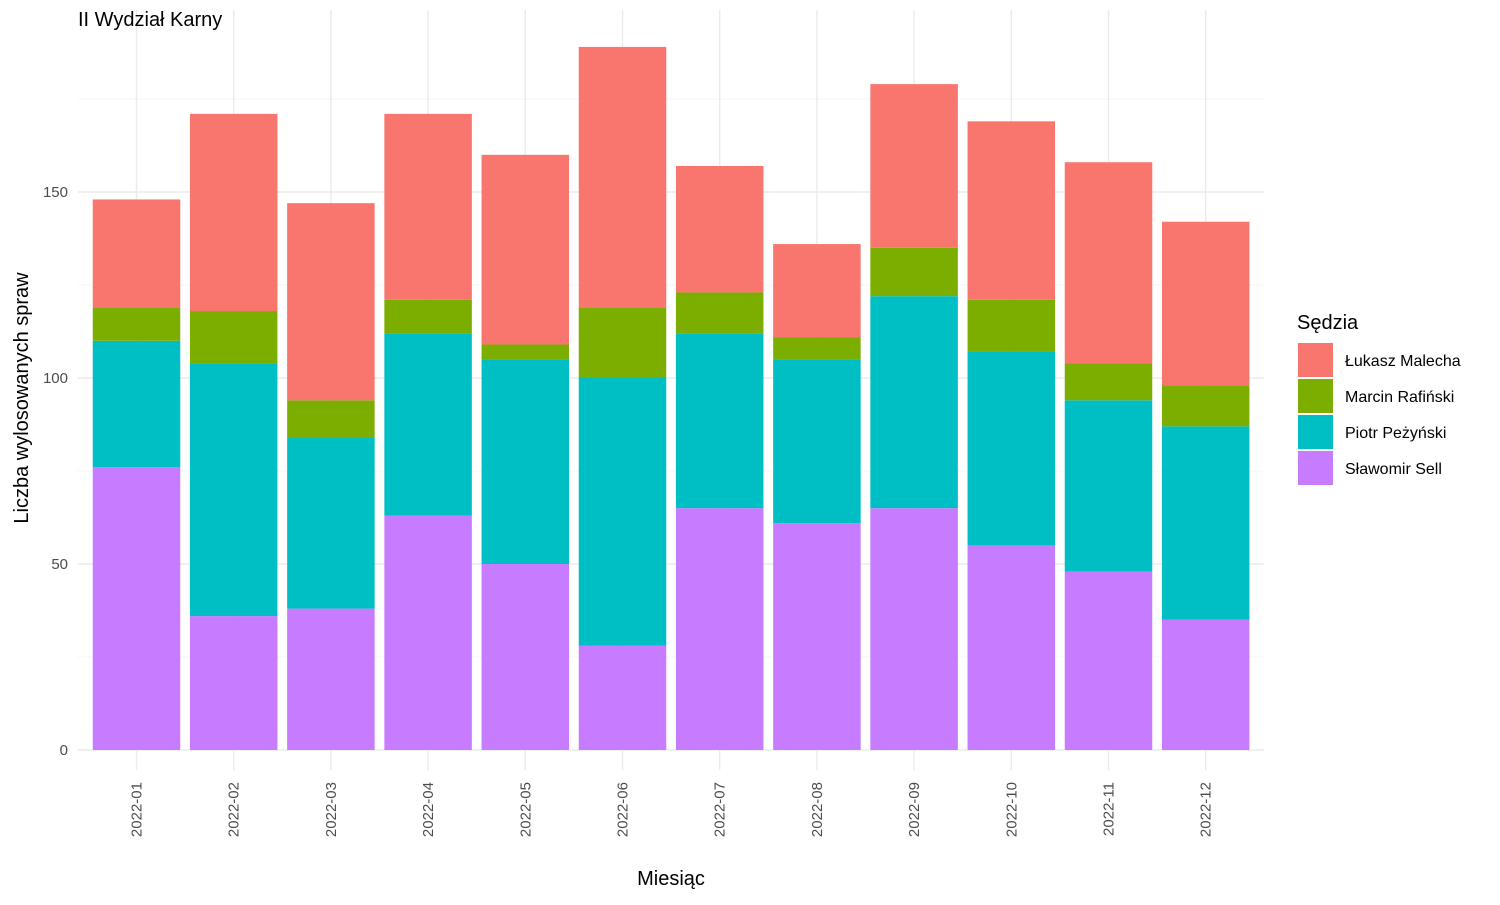  What do you see at coordinates (234, 809) in the screenshot?
I see `x-tick-label: 2022-02` at bounding box center [234, 809].